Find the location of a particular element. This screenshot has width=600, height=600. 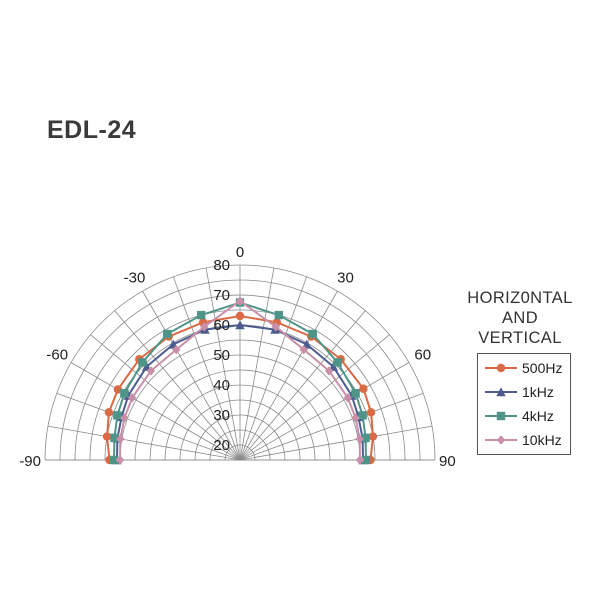

angle-tick-label: 90 is located at coordinates (447, 461).